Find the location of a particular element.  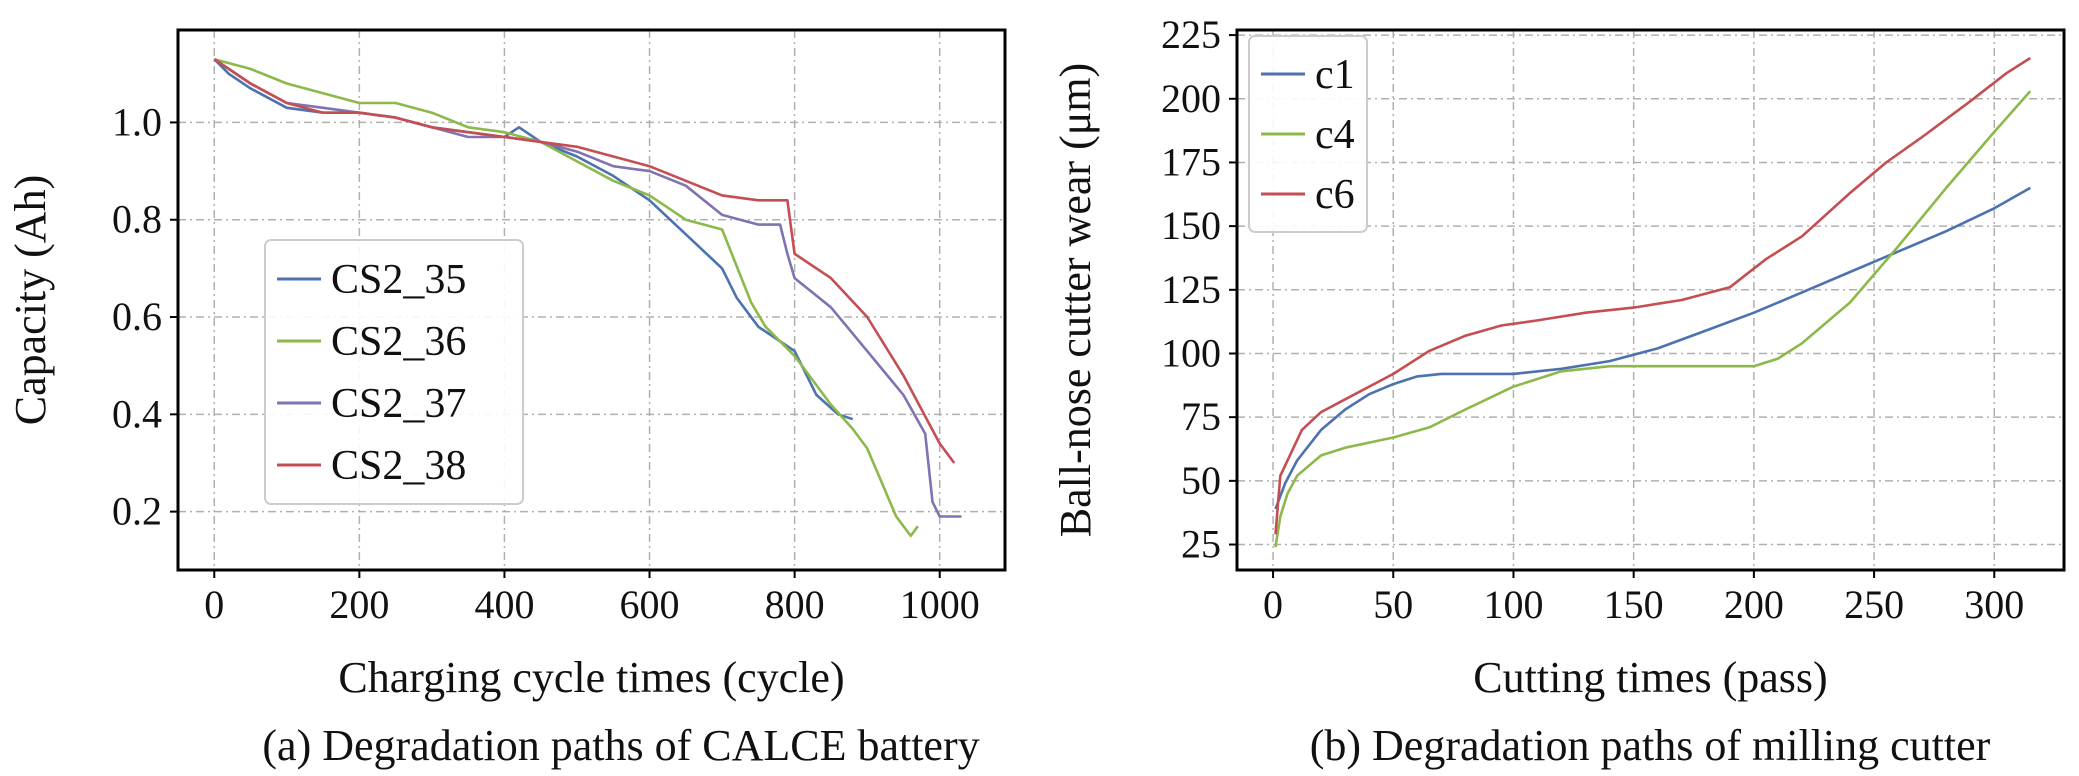

y-tick-label: 0.4 is located at coordinates (137, 413).